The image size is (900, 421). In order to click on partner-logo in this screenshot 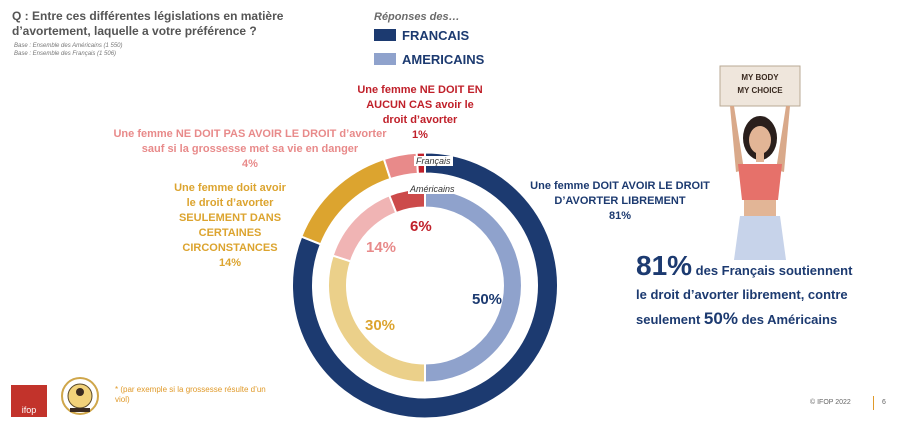, I will do `click(80, 396)`.